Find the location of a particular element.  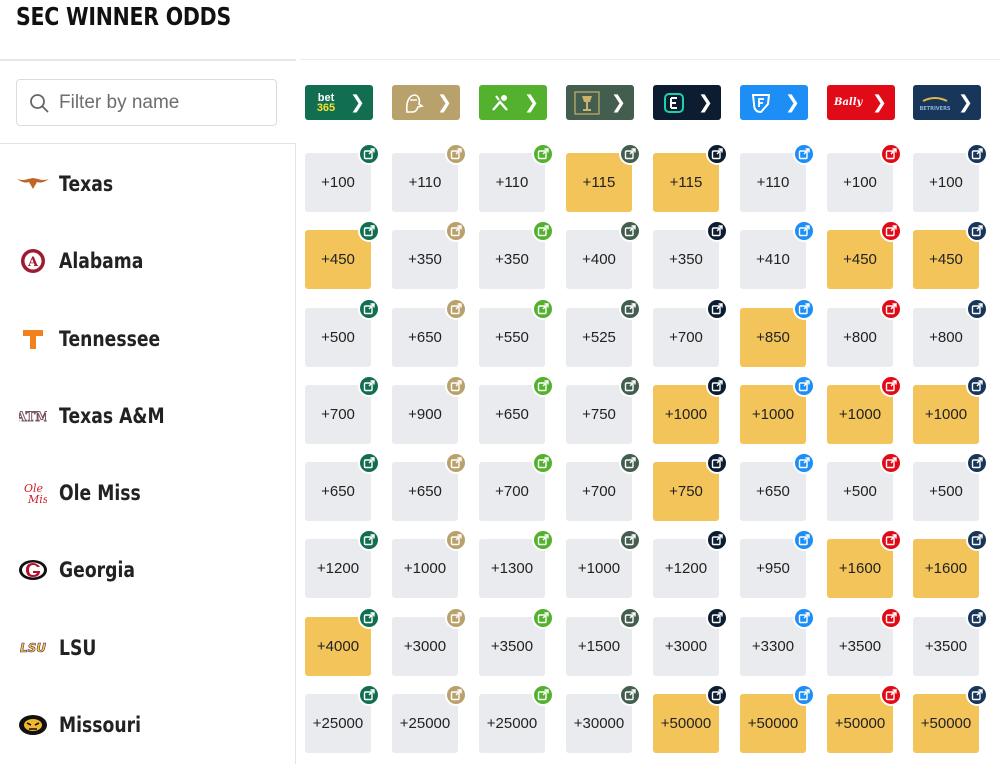

odds-cell: +410 is located at coordinates (777, 254).